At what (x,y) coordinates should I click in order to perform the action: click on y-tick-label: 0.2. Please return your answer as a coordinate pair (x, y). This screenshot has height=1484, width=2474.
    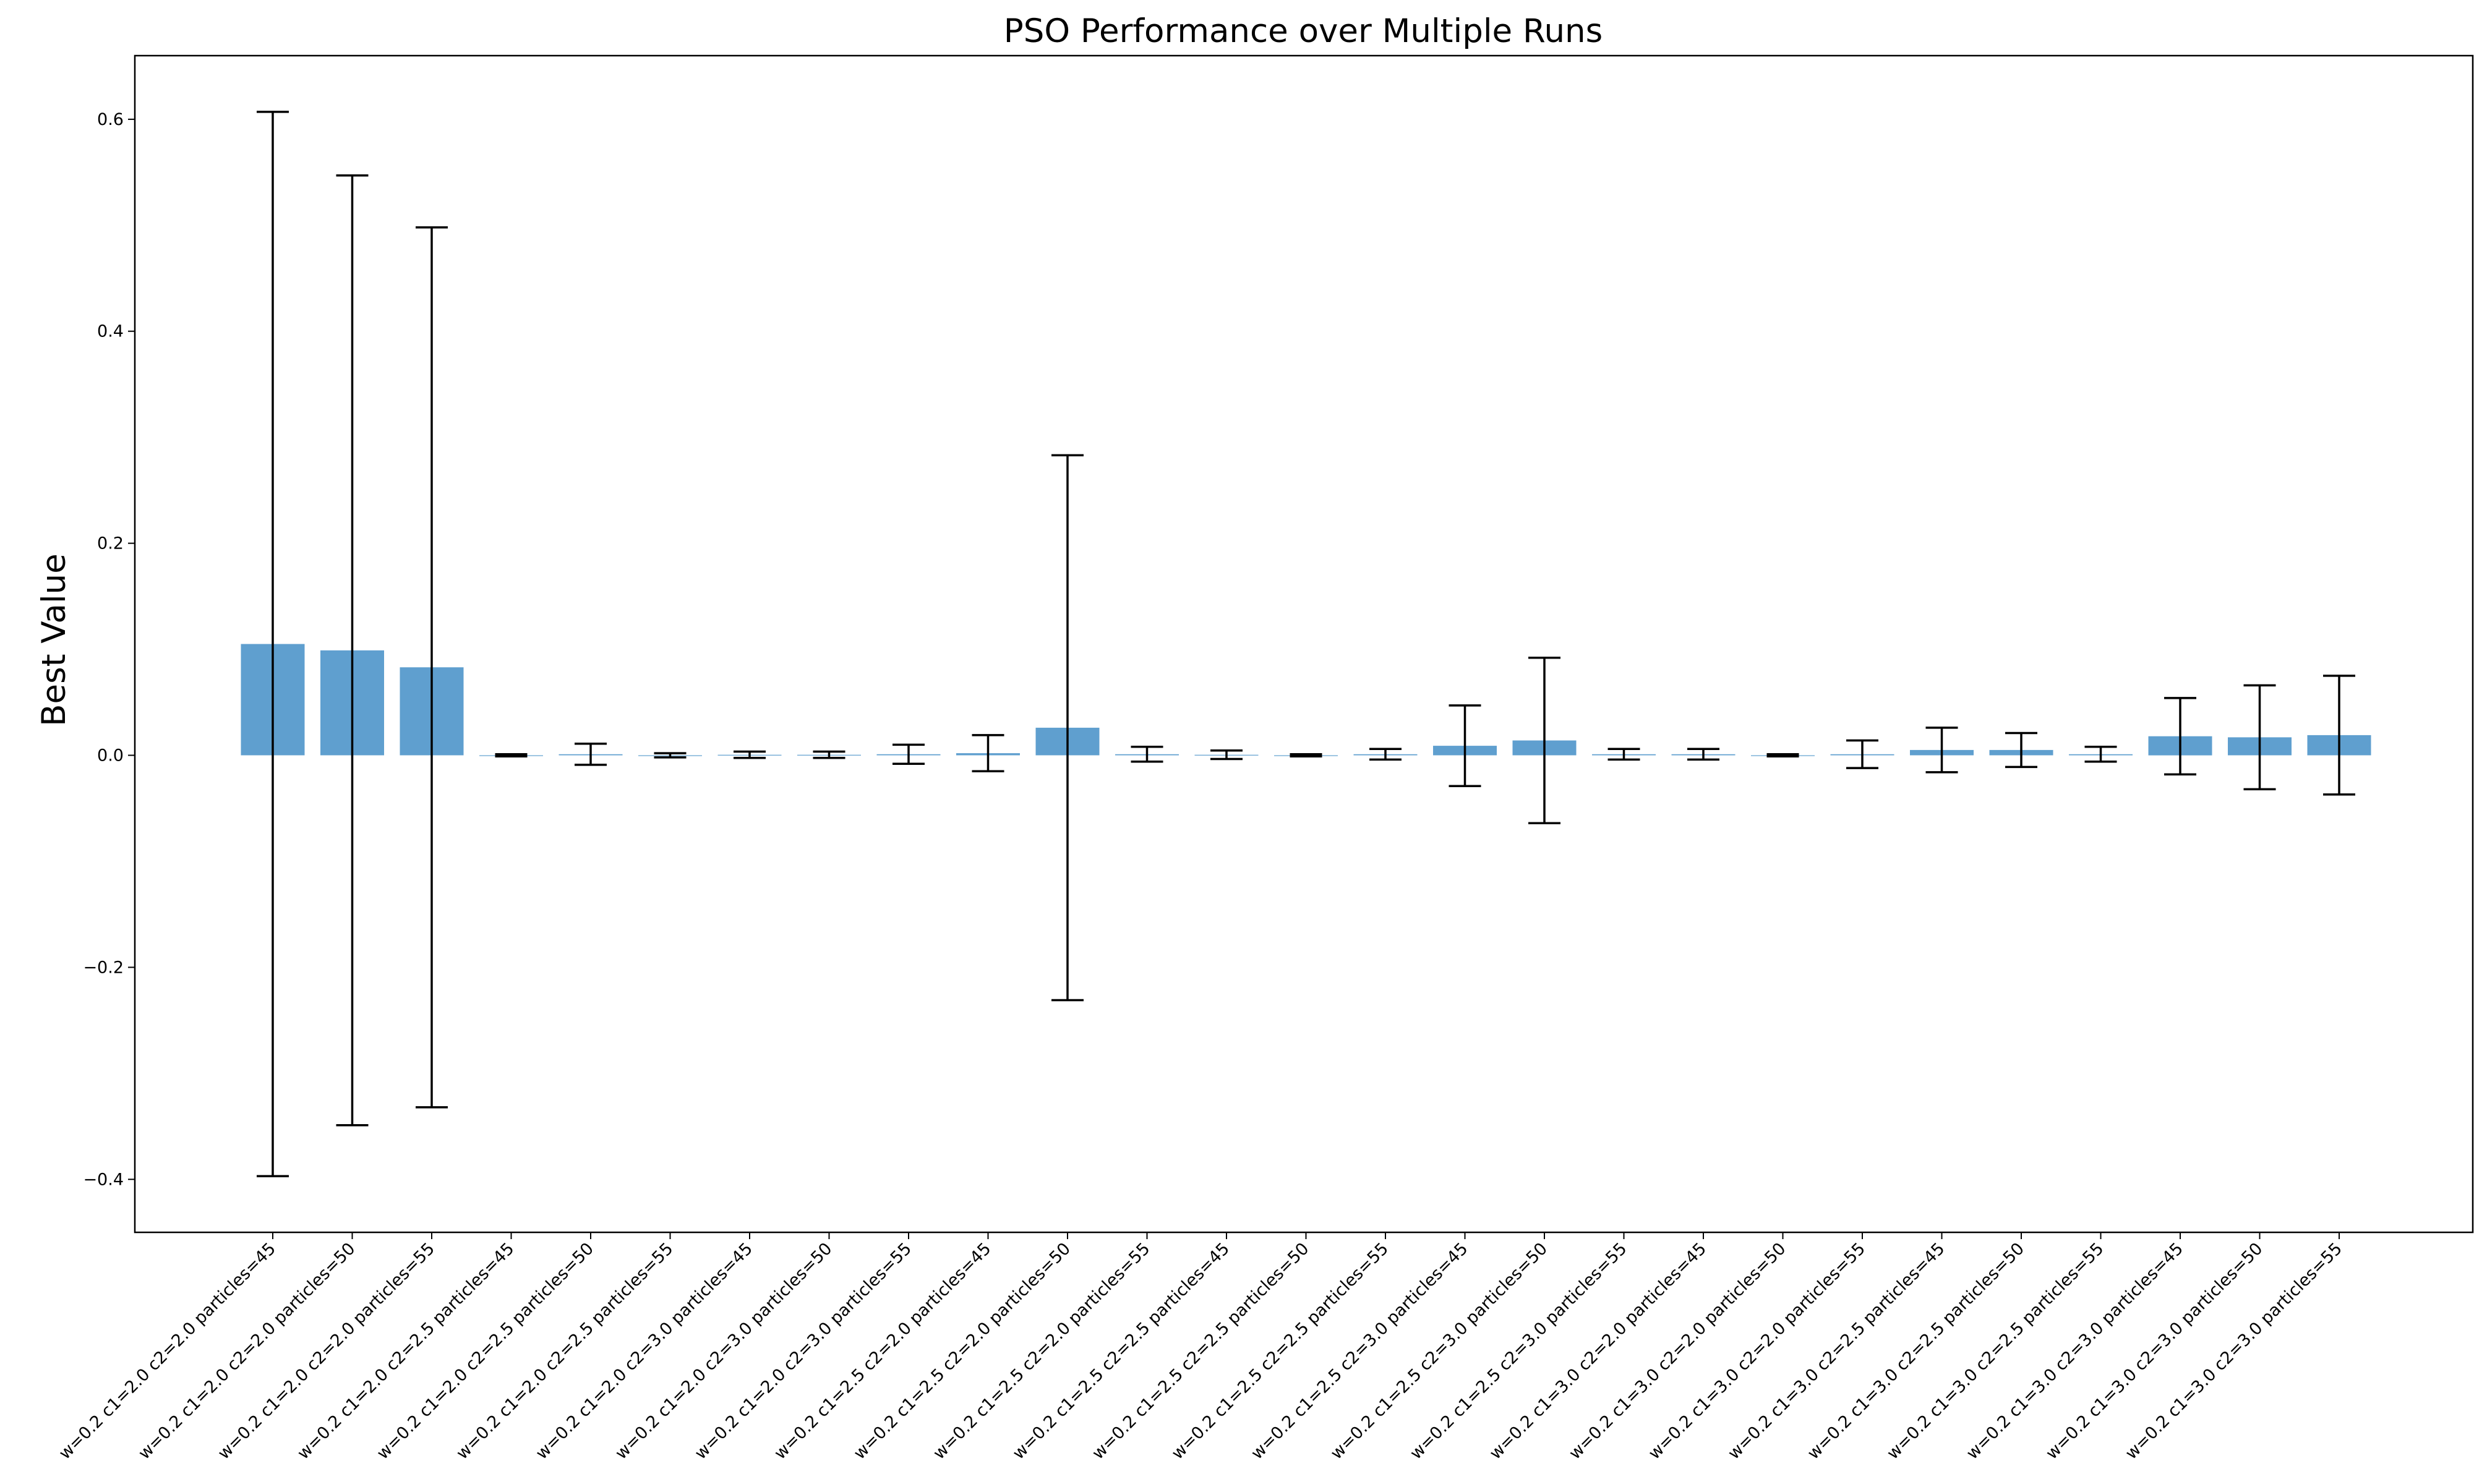
    Looking at the image, I should click on (110, 543).